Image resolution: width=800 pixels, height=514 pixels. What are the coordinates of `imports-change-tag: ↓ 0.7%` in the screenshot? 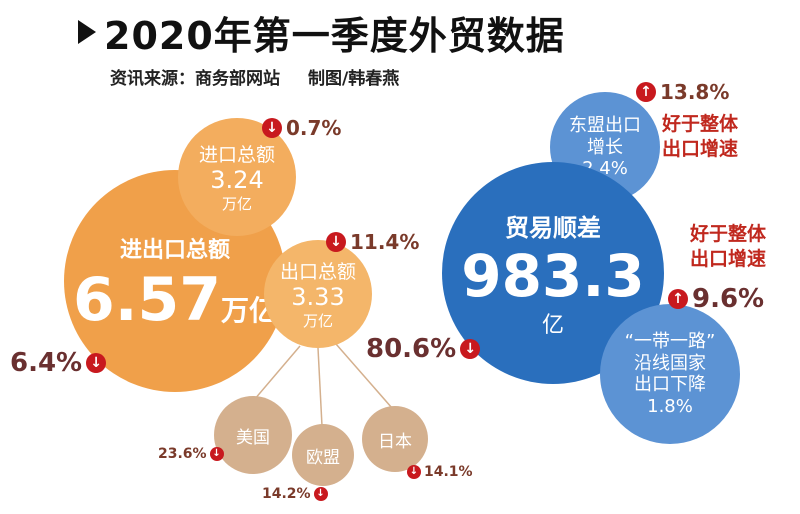 It's located at (299, 128).